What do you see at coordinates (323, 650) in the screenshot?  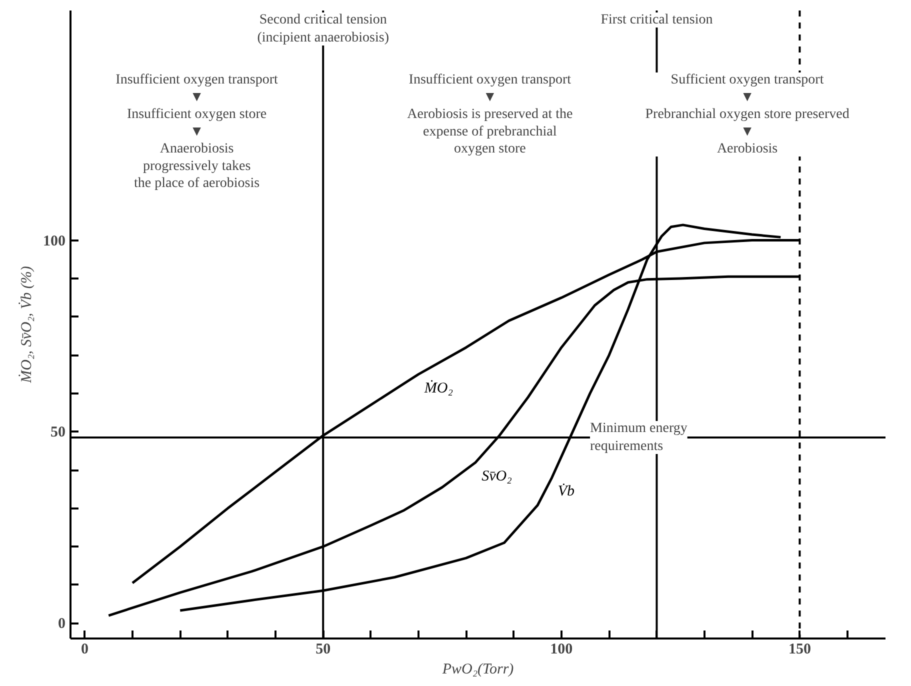 I see `x-tick-label: 50` at bounding box center [323, 650].